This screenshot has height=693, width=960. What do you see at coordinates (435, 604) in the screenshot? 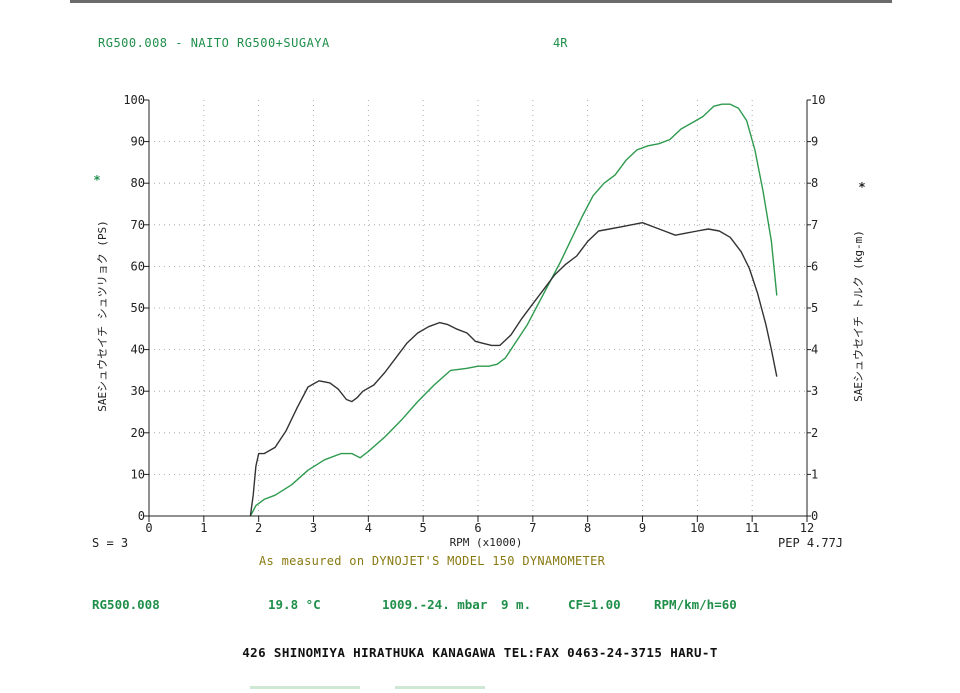
I see `info-pressure: 1009.-24. mbar` at bounding box center [435, 604].